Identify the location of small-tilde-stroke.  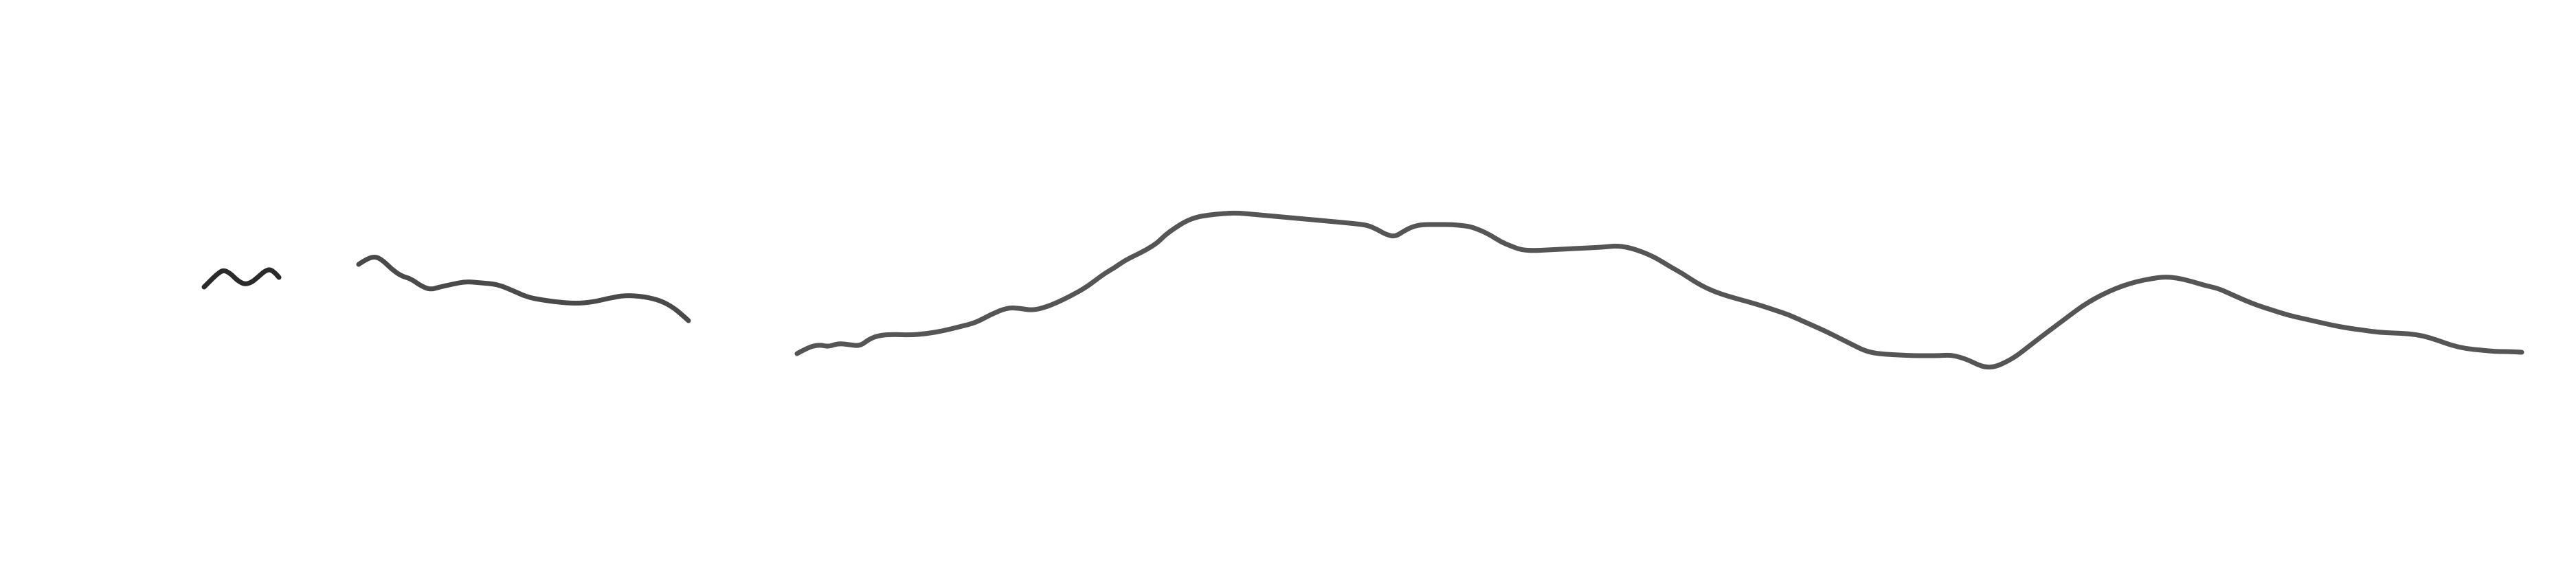
(241, 278).